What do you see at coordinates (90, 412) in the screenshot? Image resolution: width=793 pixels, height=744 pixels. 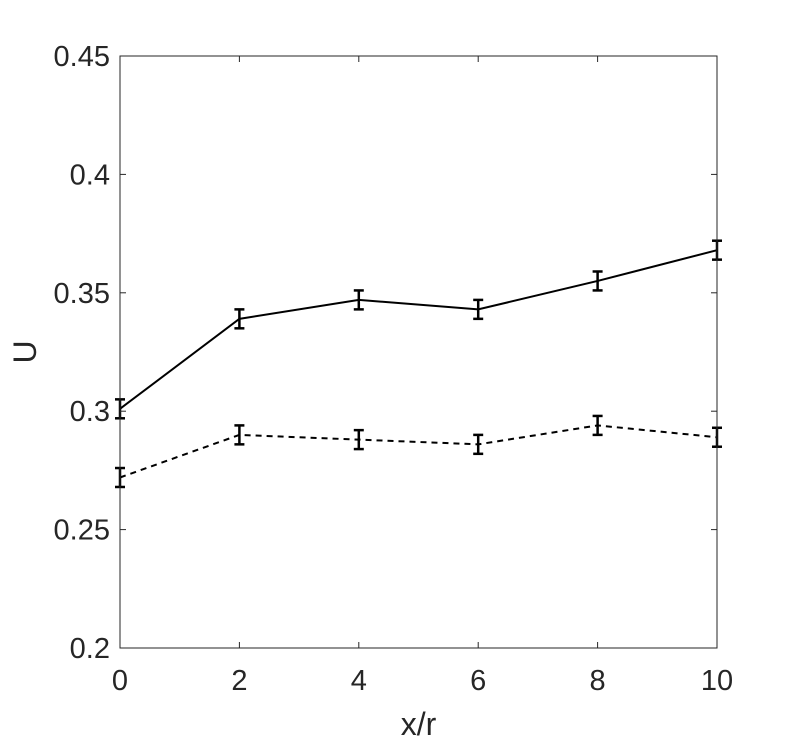 I see `y-tick-label: 0.3` at bounding box center [90, 412].